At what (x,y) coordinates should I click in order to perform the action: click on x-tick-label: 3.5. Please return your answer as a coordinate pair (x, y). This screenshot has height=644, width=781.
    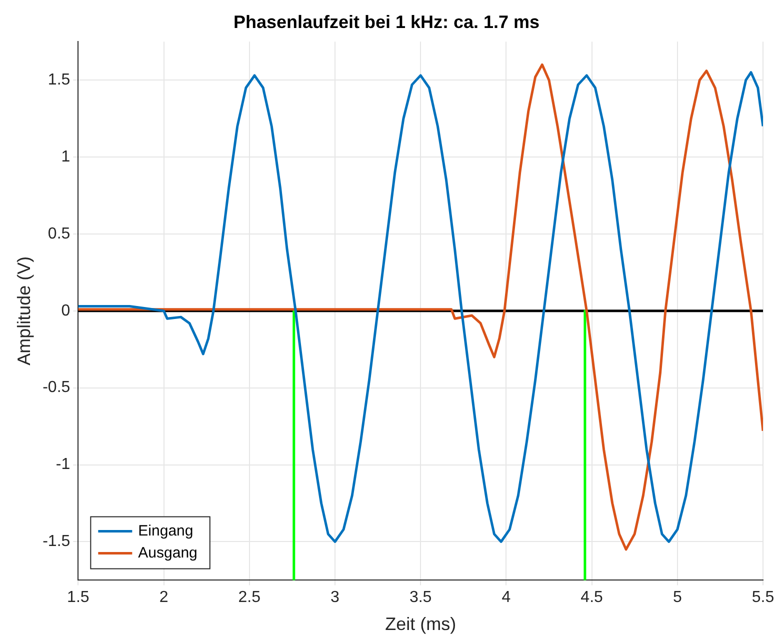
    Looking at the image, I should click on (420, 597).